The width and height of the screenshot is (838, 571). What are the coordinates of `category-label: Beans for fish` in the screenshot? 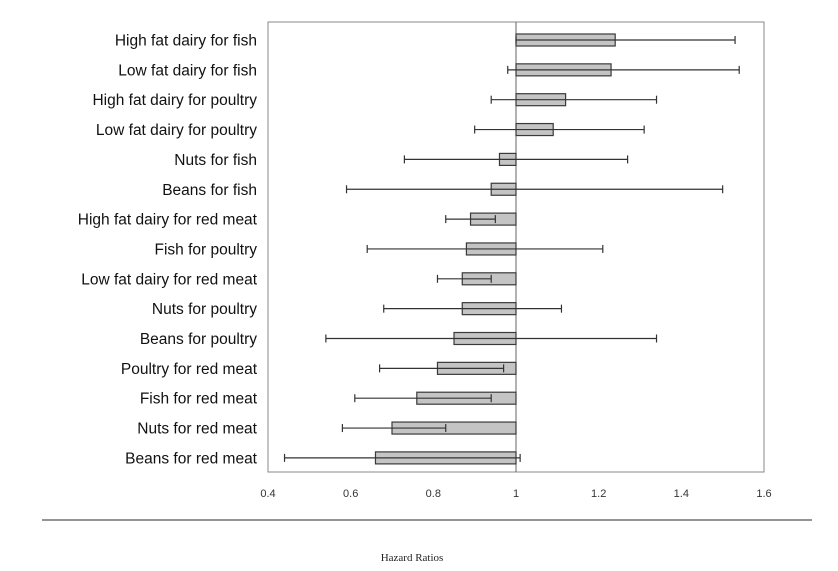 It's located at (209, 190).